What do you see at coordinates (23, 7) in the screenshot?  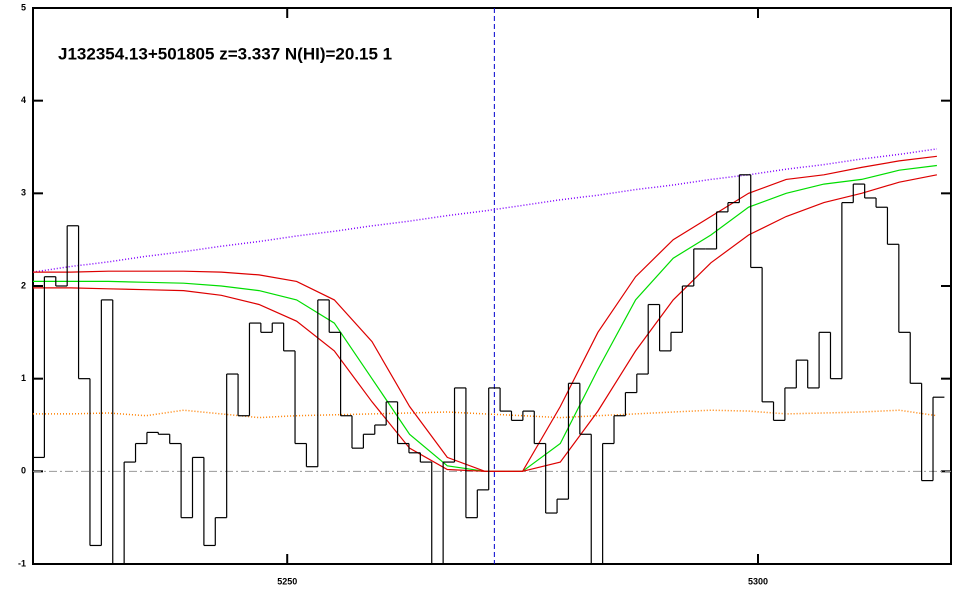 I see `y-tick-label: 5` at bounding box center [23, 7].